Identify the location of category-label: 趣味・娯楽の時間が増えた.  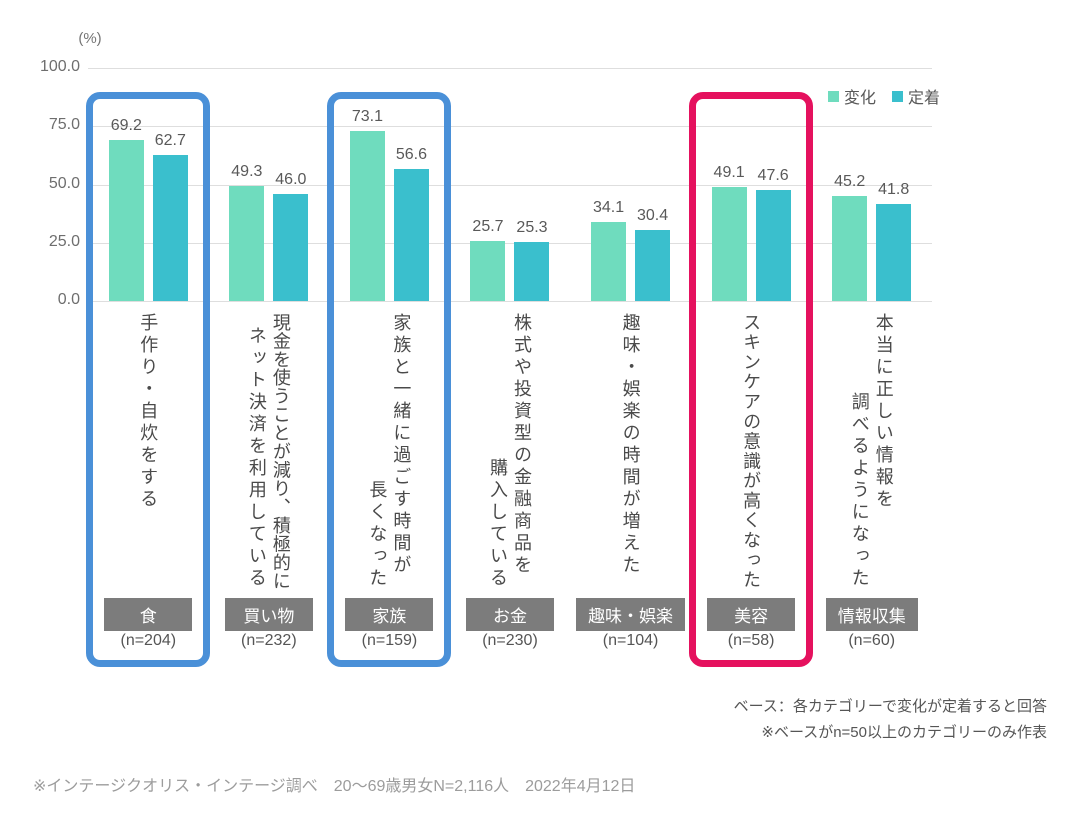
(630, 451).